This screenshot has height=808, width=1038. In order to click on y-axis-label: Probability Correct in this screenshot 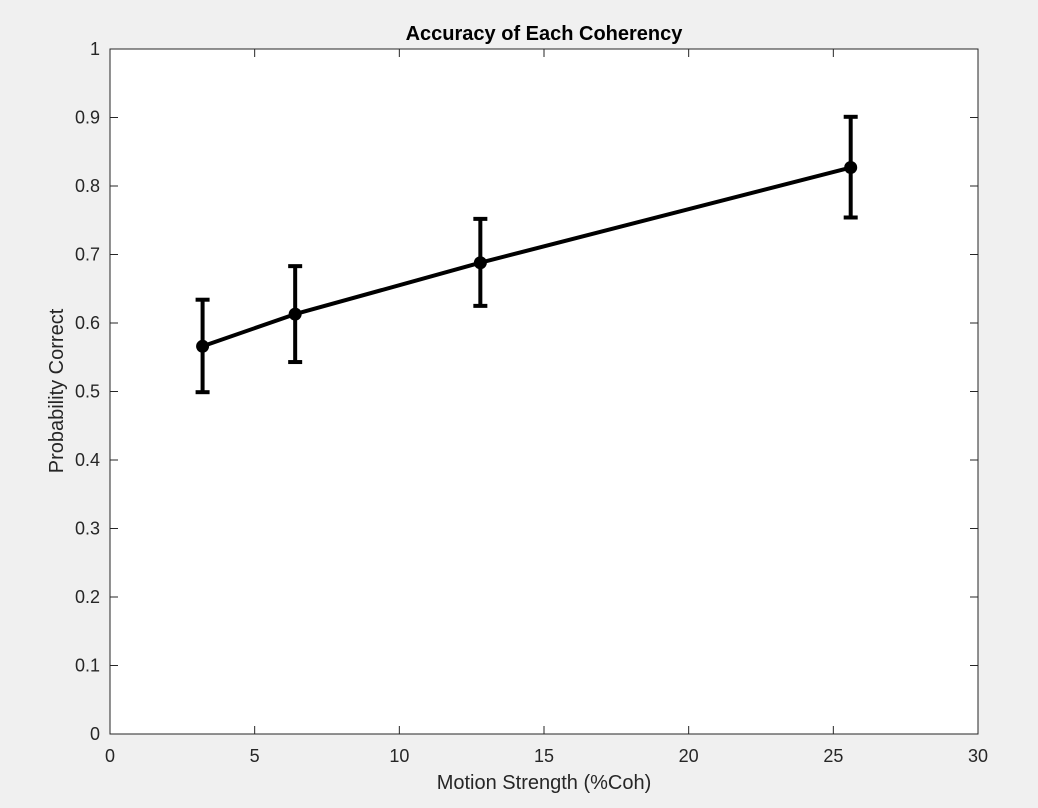, I will do `click(57, 390)`.